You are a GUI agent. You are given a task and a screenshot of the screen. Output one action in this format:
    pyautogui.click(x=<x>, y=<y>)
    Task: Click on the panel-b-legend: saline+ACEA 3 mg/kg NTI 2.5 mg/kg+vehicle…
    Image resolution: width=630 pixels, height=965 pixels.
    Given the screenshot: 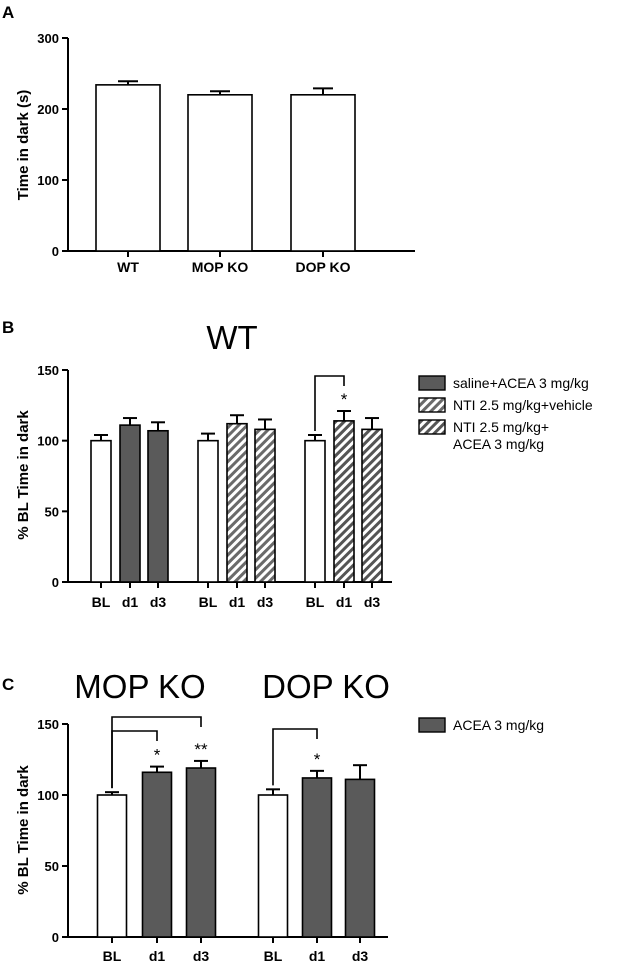 What is the action you would take?
    pyautogui.click(x=505, y=413)
    